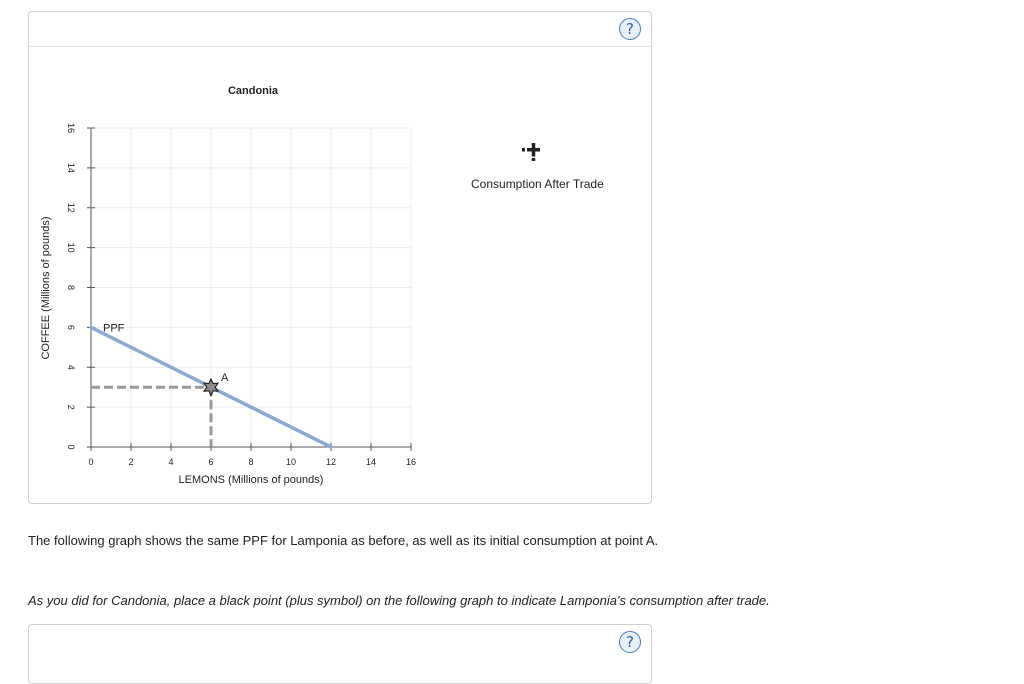 The height and width of the screenshot is (684, 1024). Describe the element at coordinates (537, 184) in the screenshot. I see `legend-label: Consumption After Trade` at that location.